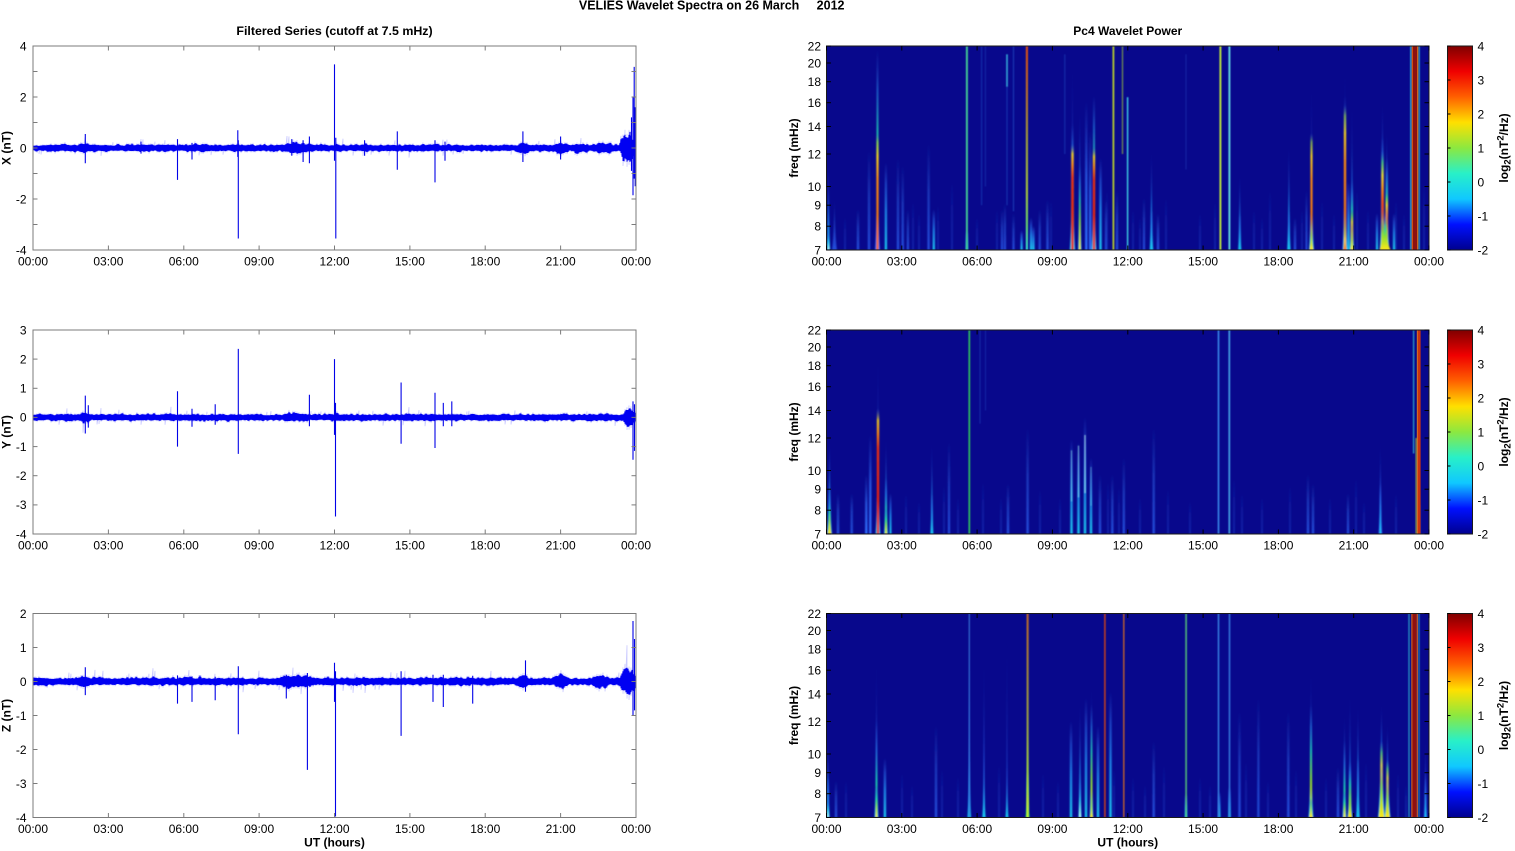 This screenshot has width=1515, height=851. Describe the element at coordinates (21, 784) in the screenshot. I see `svg-text: -3` at that location.